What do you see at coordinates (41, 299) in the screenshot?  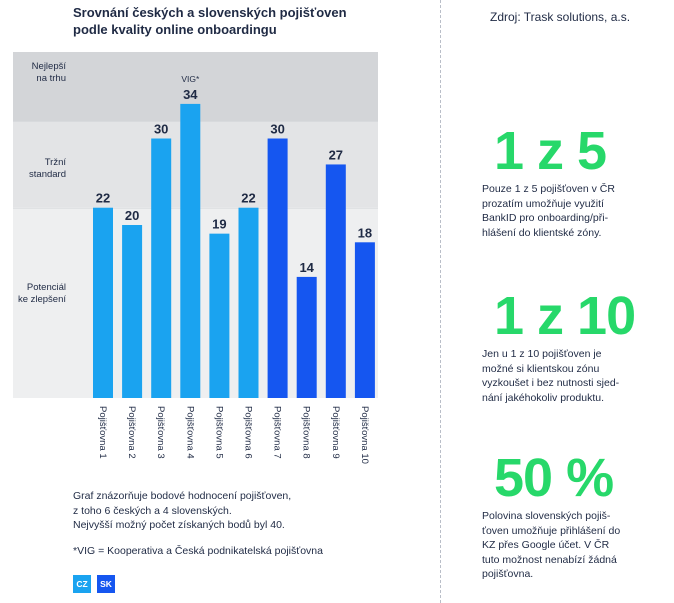 I see `band-label-potential-line-2: ke zlepšení` at bounding box center [41, 299].